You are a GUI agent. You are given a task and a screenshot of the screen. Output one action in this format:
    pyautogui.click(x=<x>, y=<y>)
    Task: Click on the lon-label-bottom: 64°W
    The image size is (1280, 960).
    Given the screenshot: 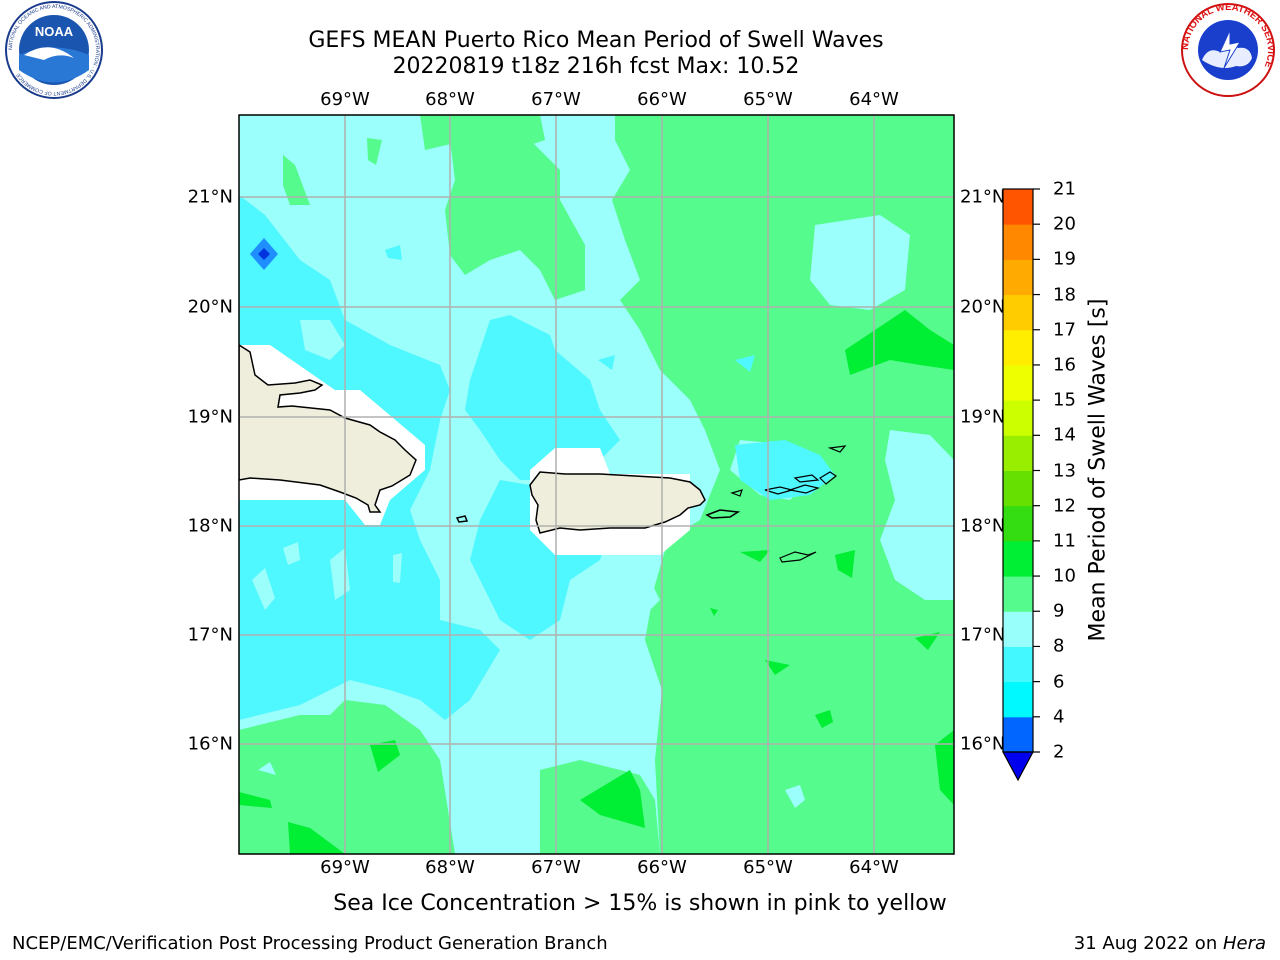 What is the action you would take?
    pyautogui.click(x=874, y=867)
    